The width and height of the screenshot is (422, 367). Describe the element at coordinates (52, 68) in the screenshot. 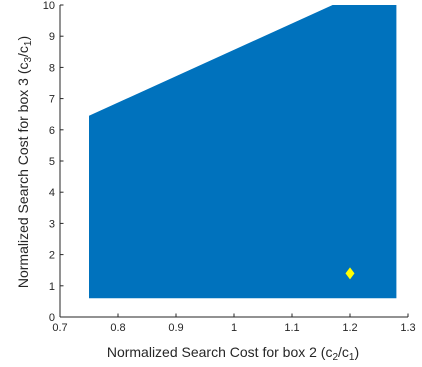

I see `y-tick-label: 8` at that location.